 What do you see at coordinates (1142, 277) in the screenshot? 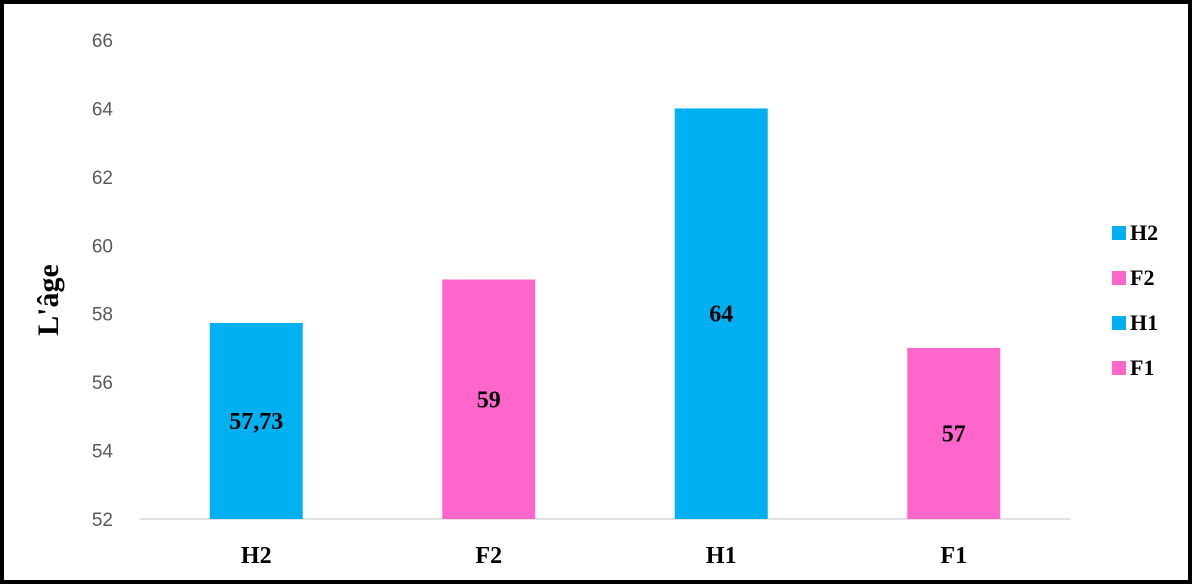
I see `legend-label: F2` at bounding box center [1142, 277].